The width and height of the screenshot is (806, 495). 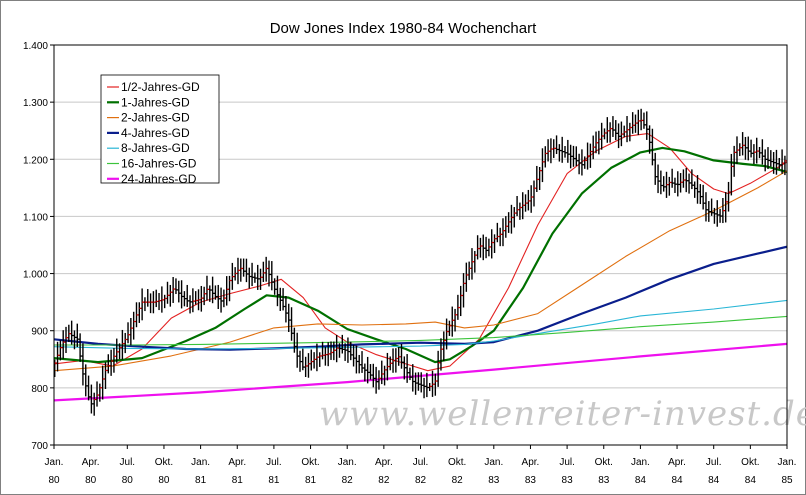 I want to click on legend-label: 16-Jahres-GD, so click(x=159, y=164).